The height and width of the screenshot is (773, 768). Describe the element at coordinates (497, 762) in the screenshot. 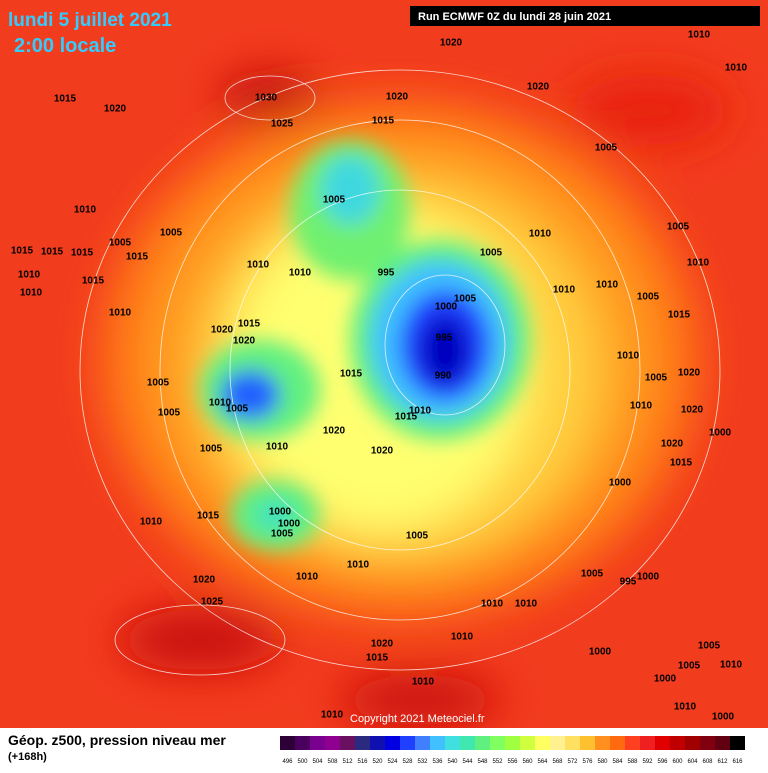

I see `colorbar-label: 552` at that location.